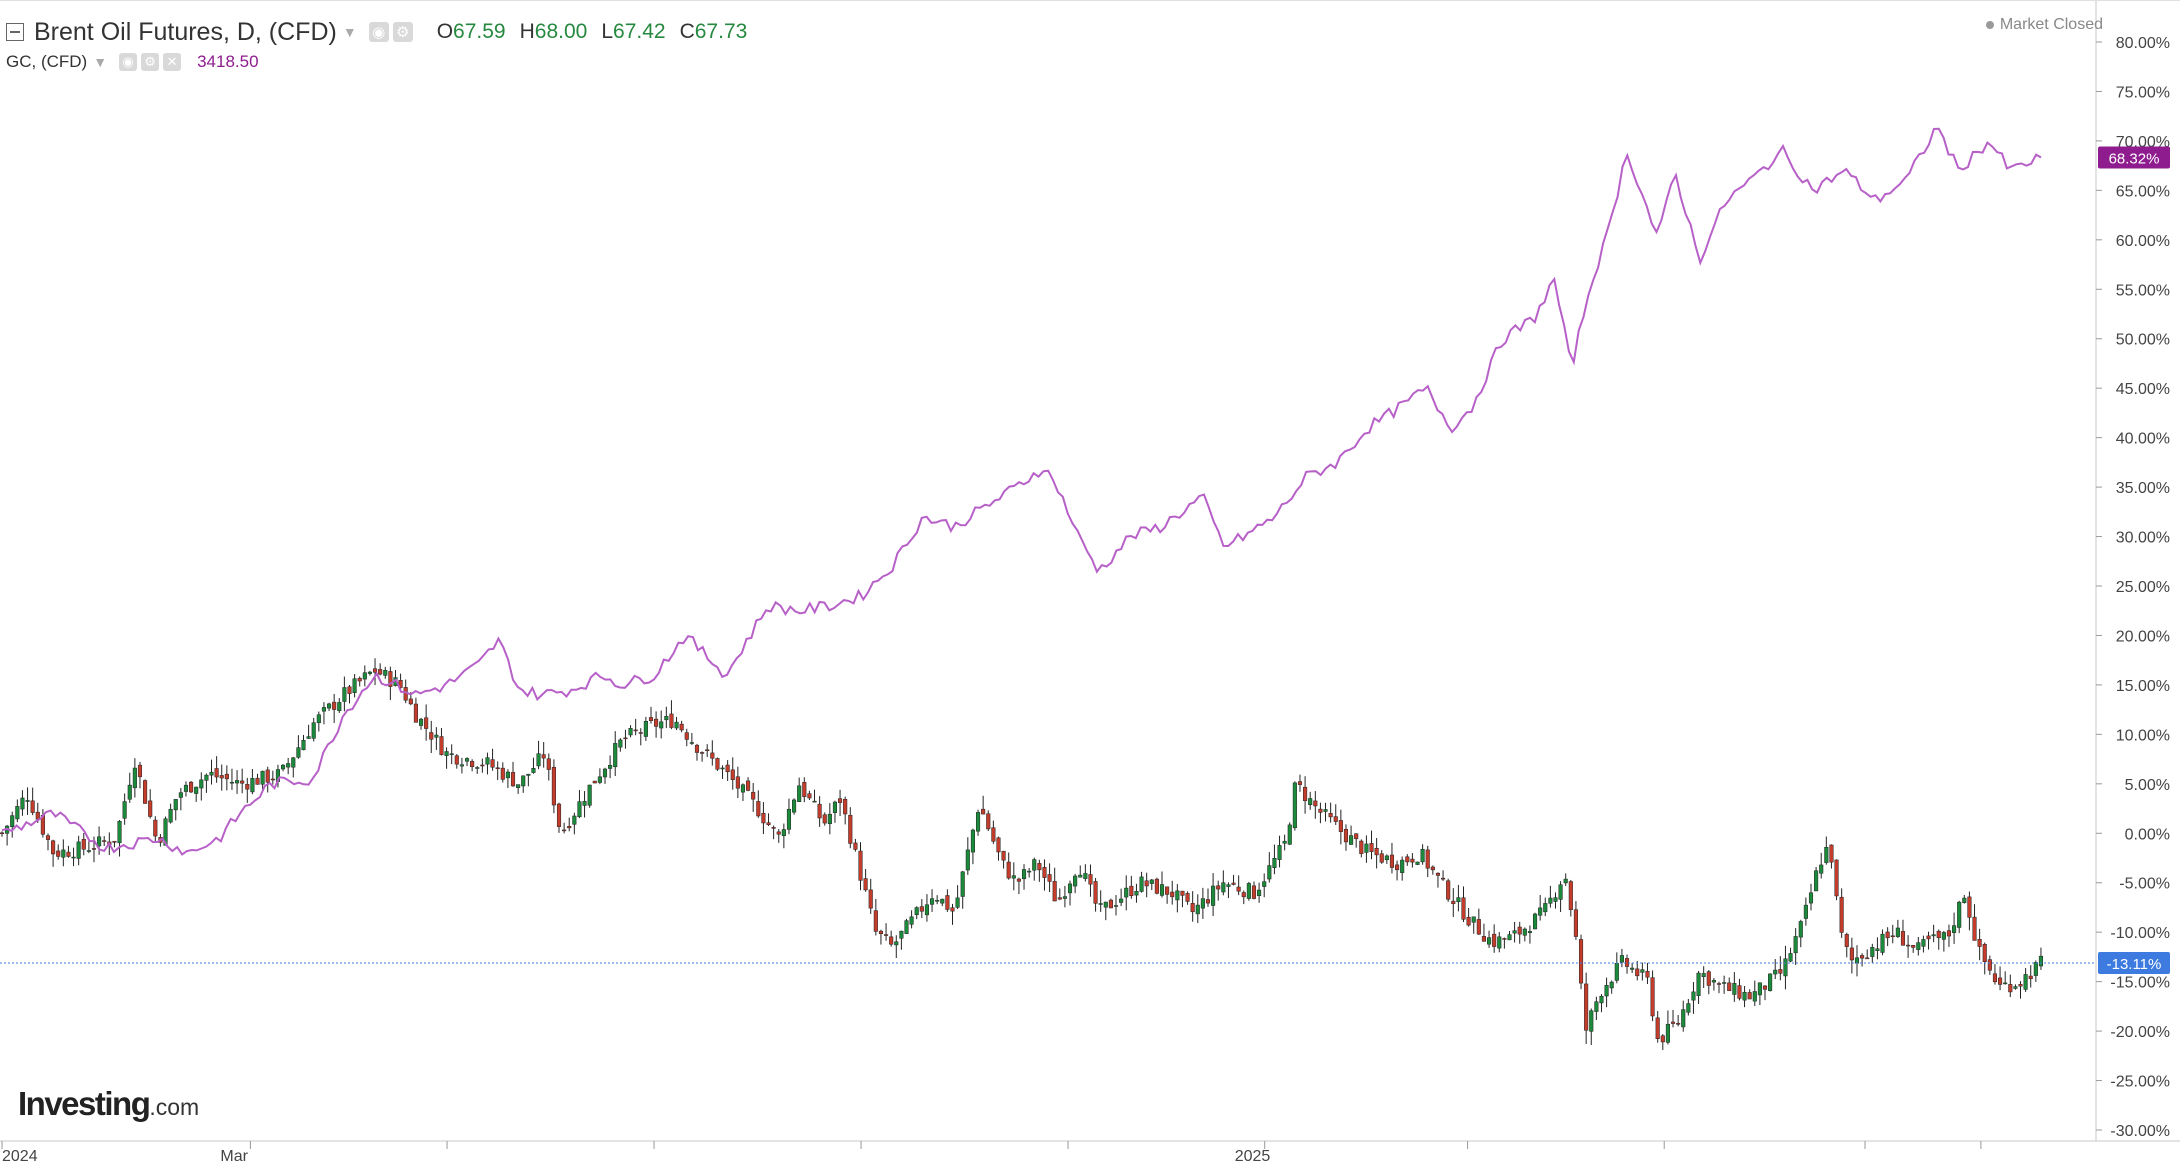 Image resolution: width=2180 pixels, height=1169 pixels. I want to click on low-label: L, so click(607, 31).